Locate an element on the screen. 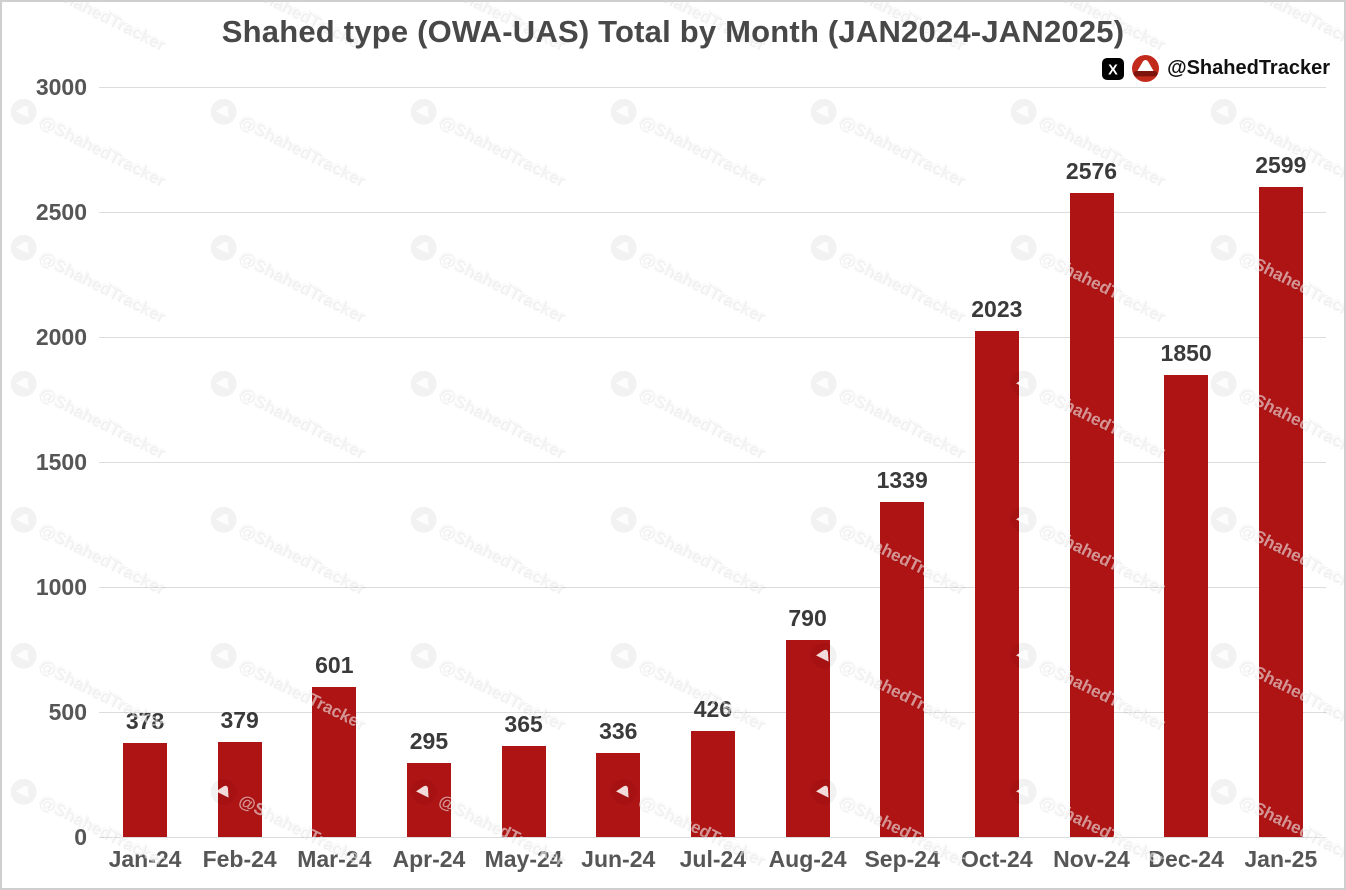 The image size is (1346, 890). value-label: 336 is located at coordinates (618, 731).